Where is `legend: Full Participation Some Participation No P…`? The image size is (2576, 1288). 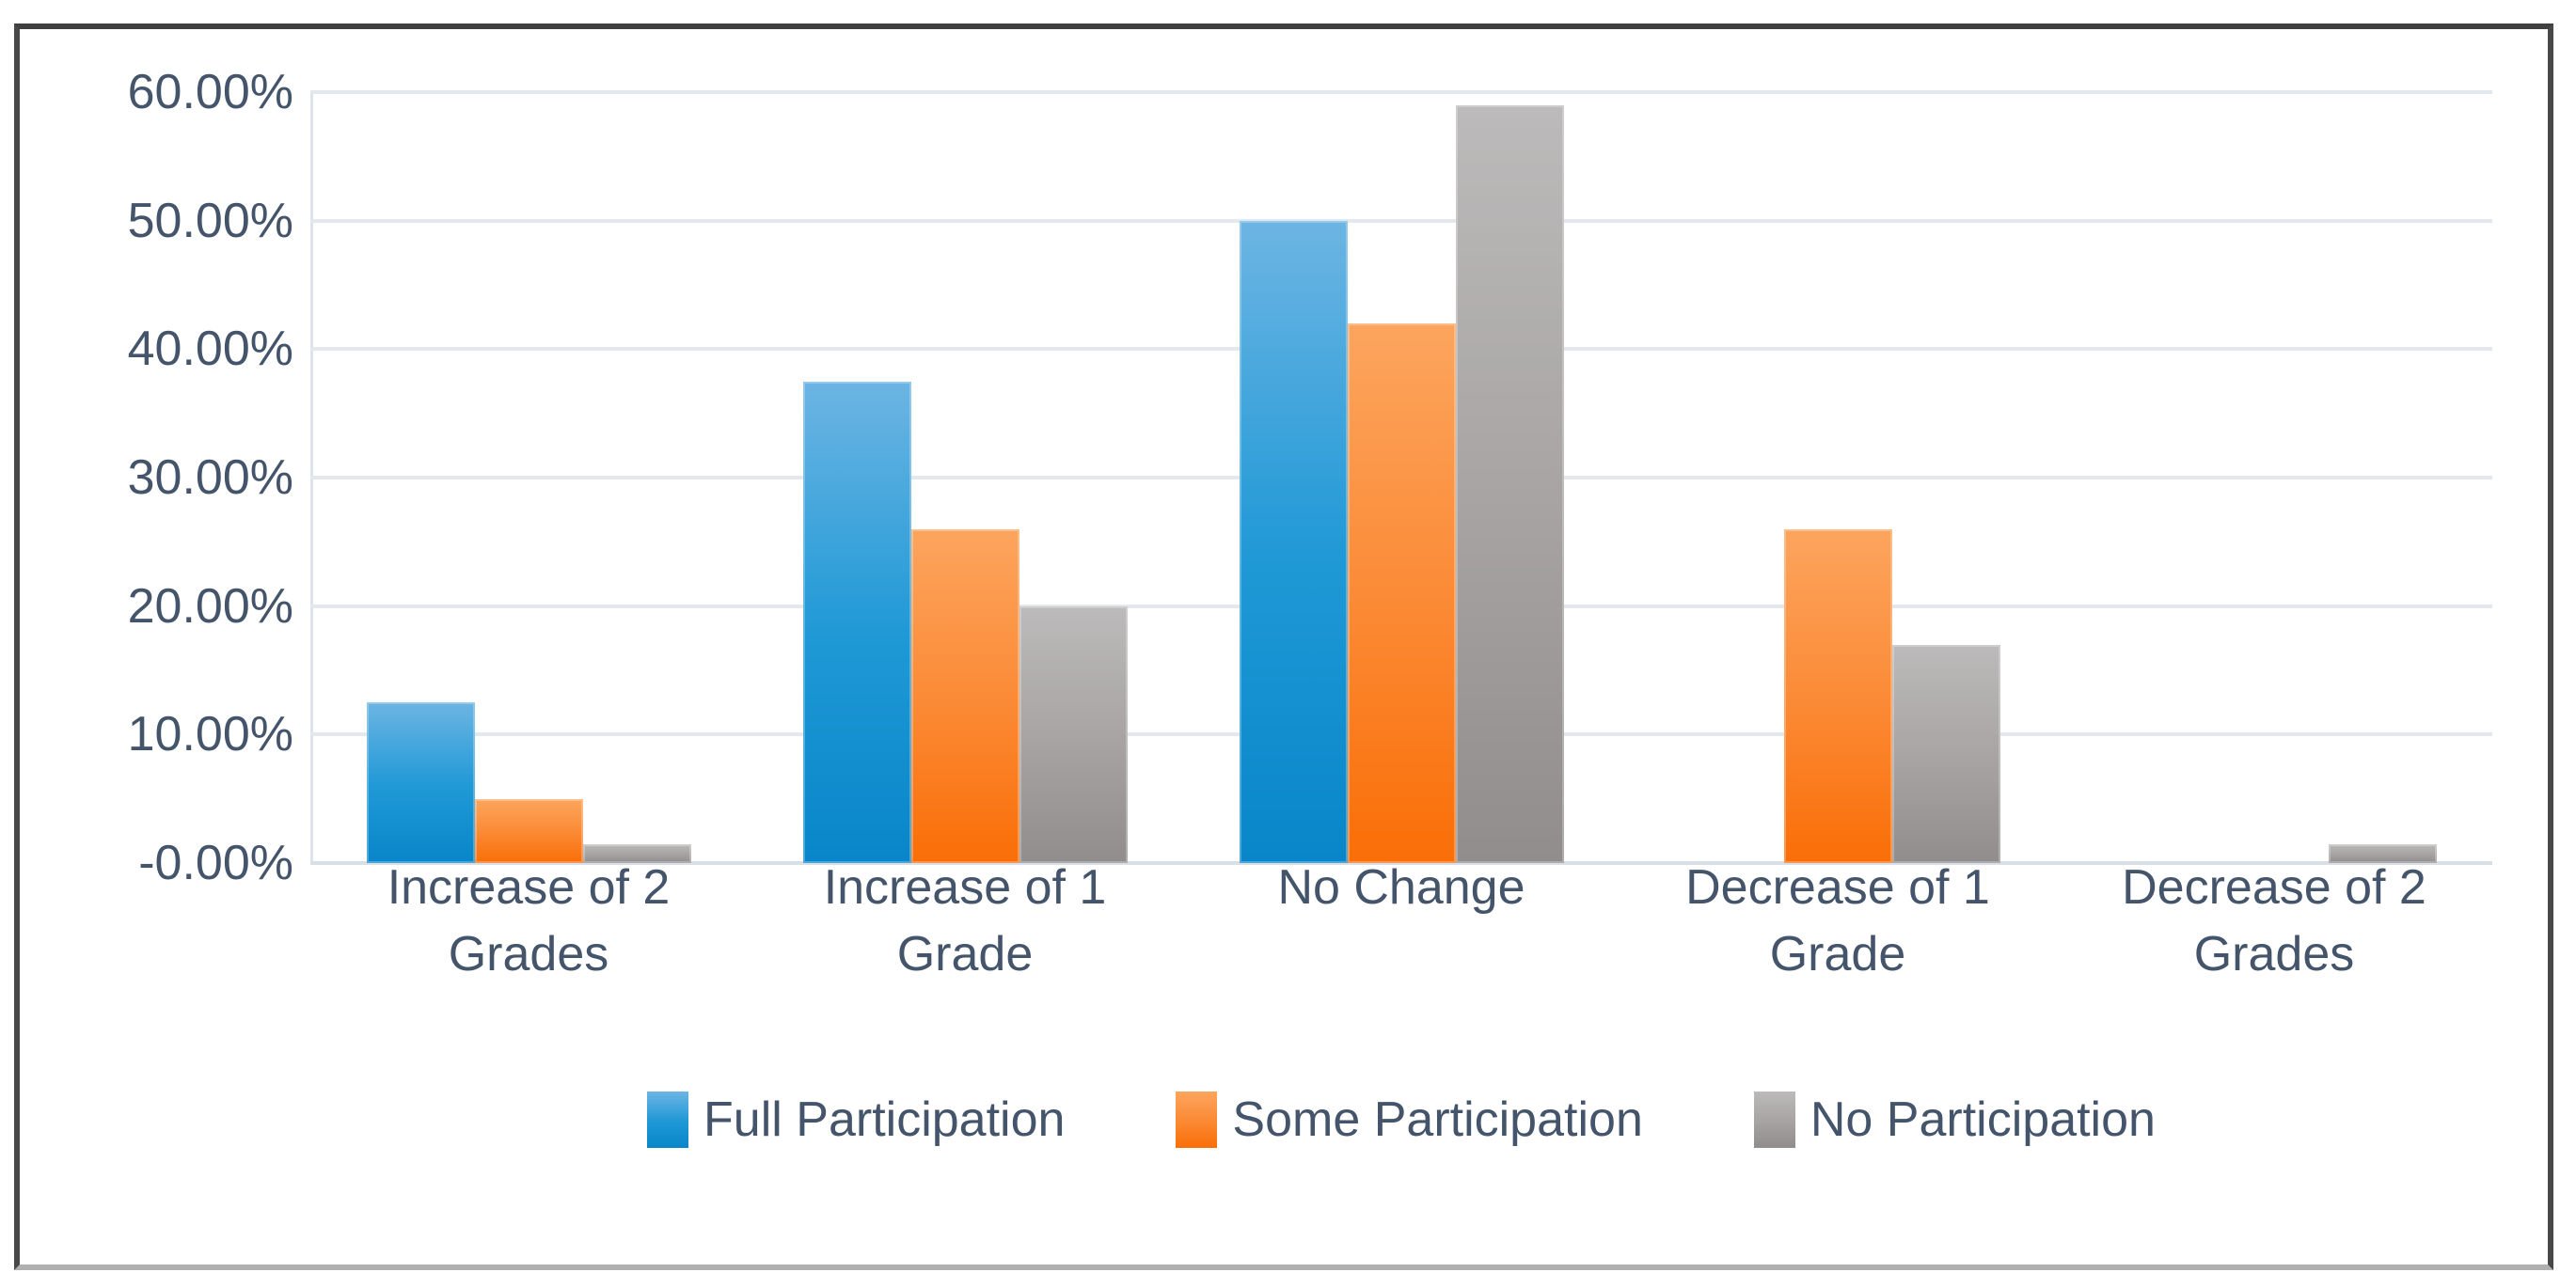 legend: Full Participation Some Participation No P… is located at coordinates (1401, 1120).